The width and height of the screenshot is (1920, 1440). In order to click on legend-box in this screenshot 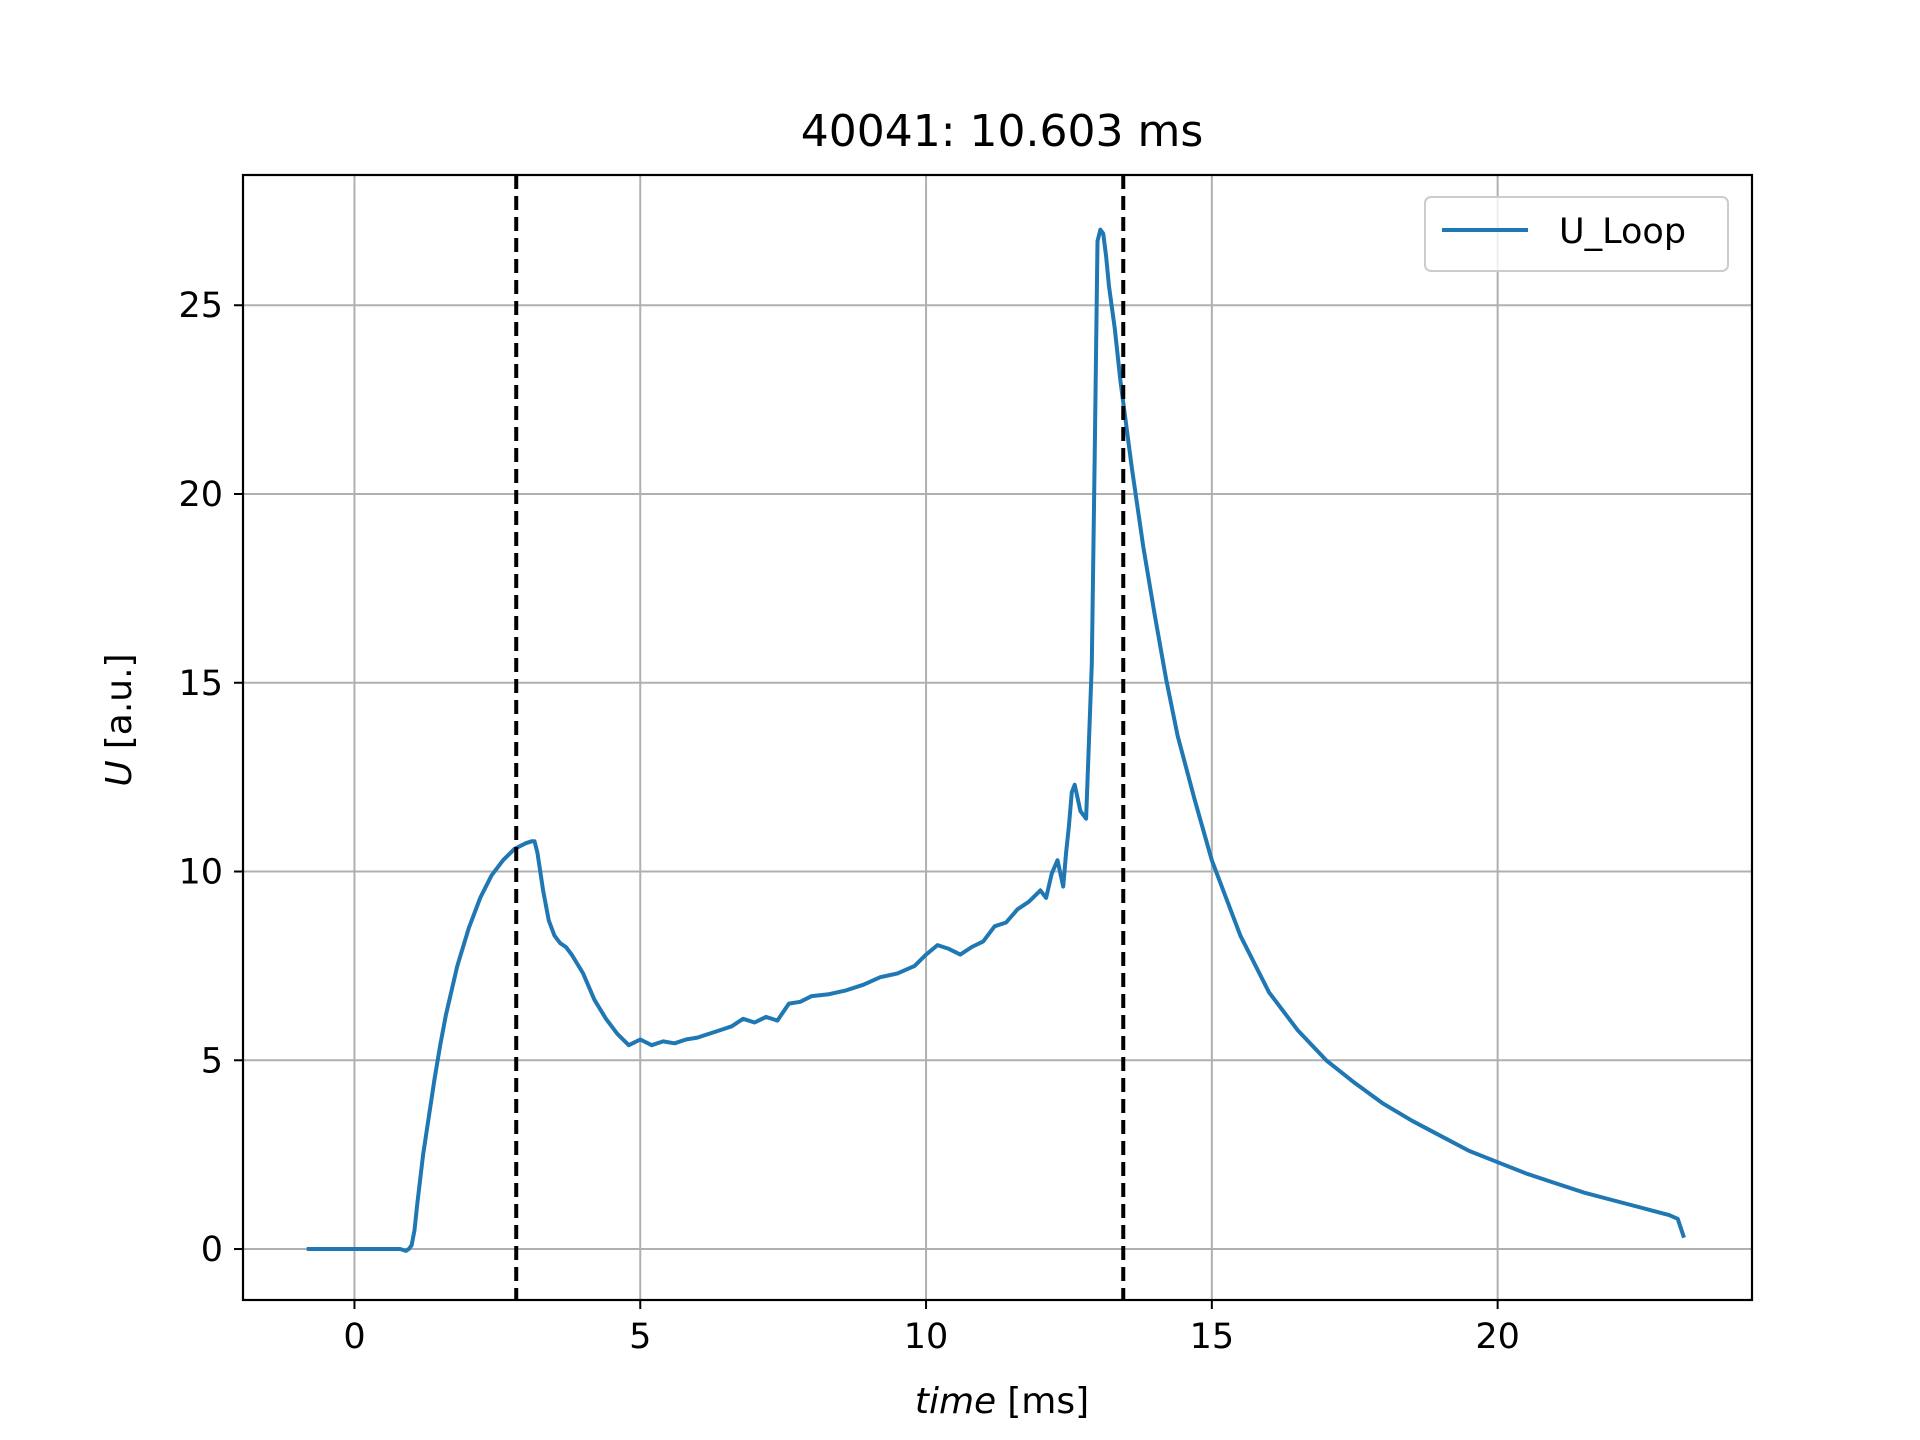, I will do `click(1576, 234)`.